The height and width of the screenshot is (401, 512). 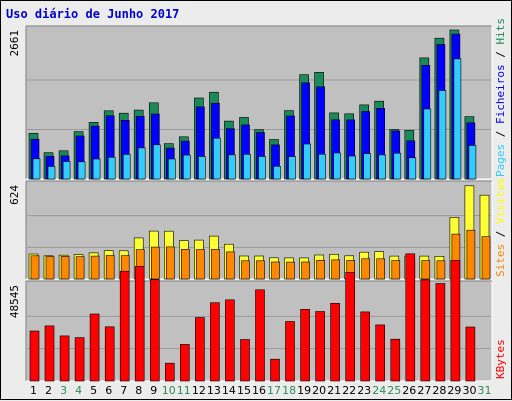 I want to click on x-tick-label: 31, so click(x=485, y=390).